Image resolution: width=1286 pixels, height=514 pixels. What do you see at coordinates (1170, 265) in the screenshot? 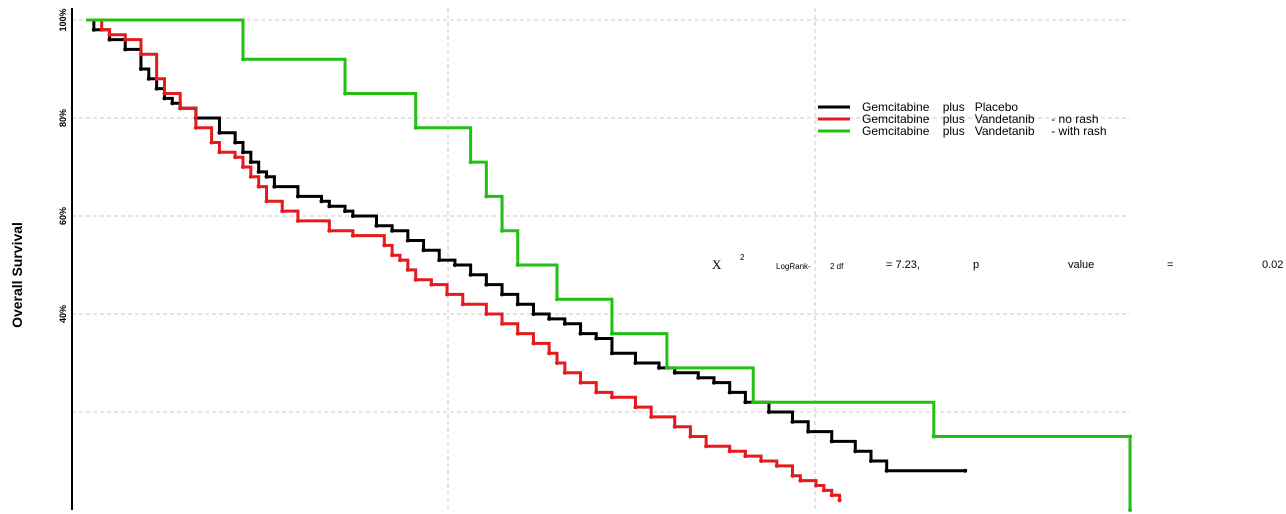
I see `equals-sign: =` at bounding box center [1170, 265].